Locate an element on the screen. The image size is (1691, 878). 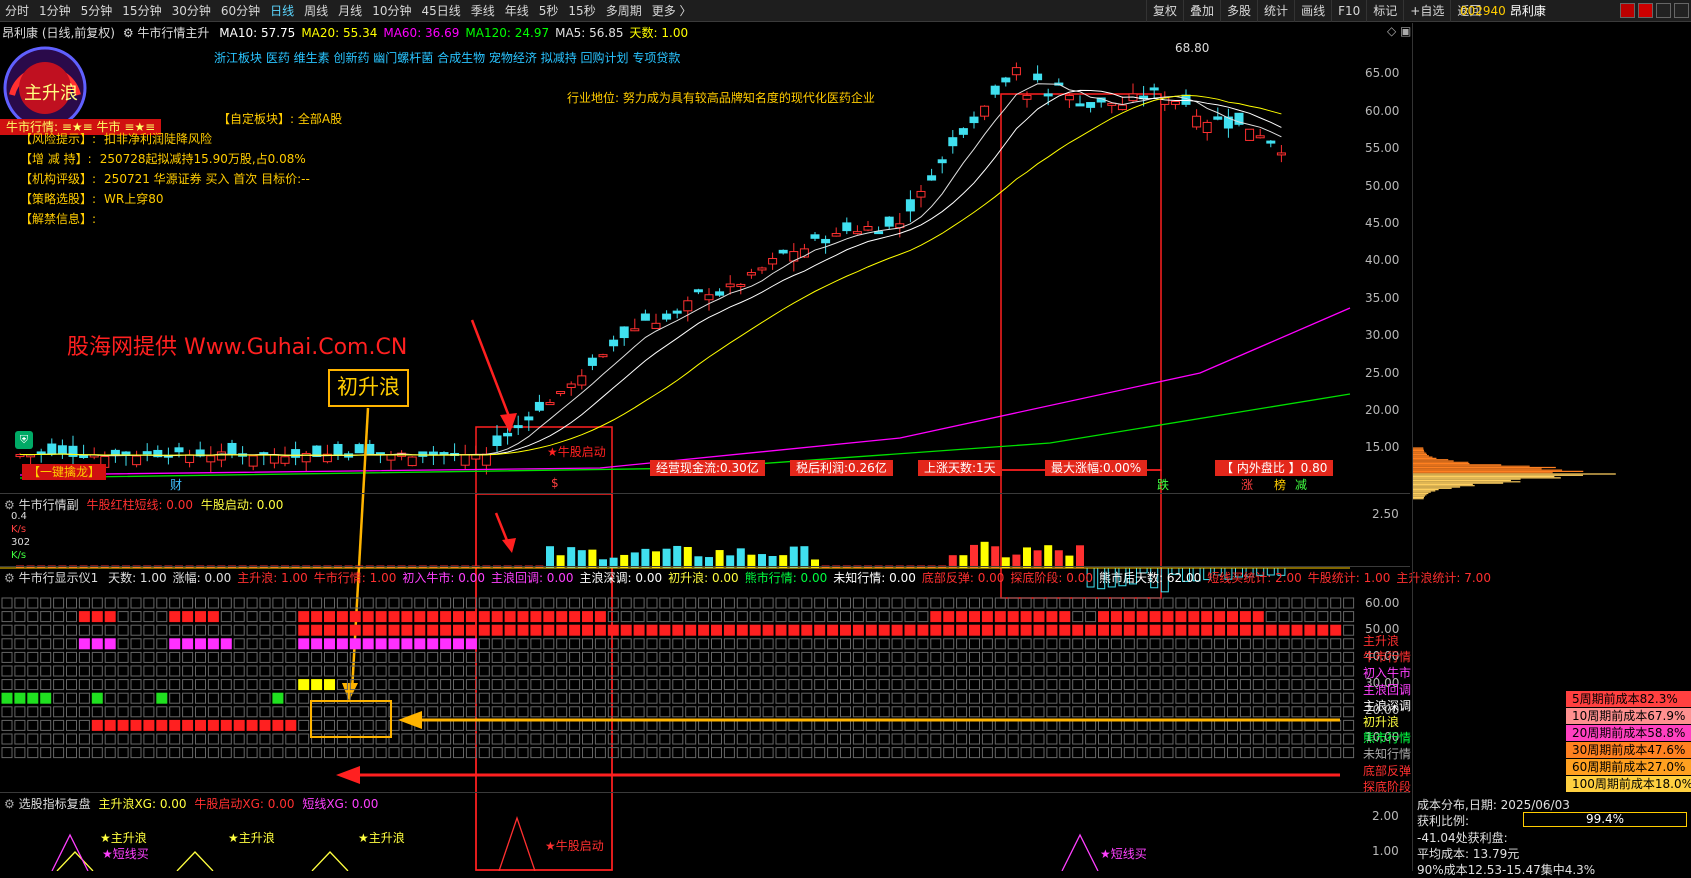
one-click-tag: 【一键擒龙】 is located at coordinates (64, 472).